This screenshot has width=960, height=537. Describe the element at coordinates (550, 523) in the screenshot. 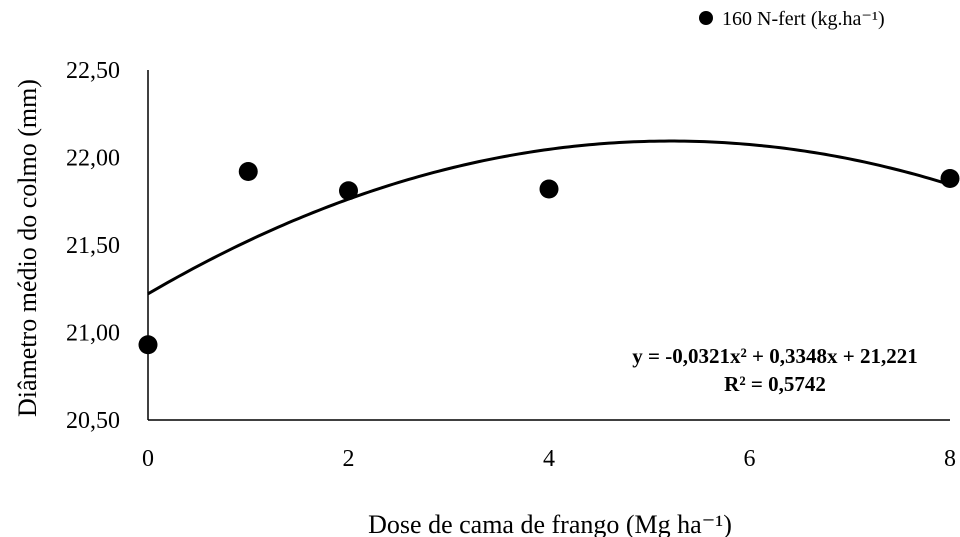

I see `x-axis-title: Dose de cama de frango (Mg ha⁻¹)` at that location.